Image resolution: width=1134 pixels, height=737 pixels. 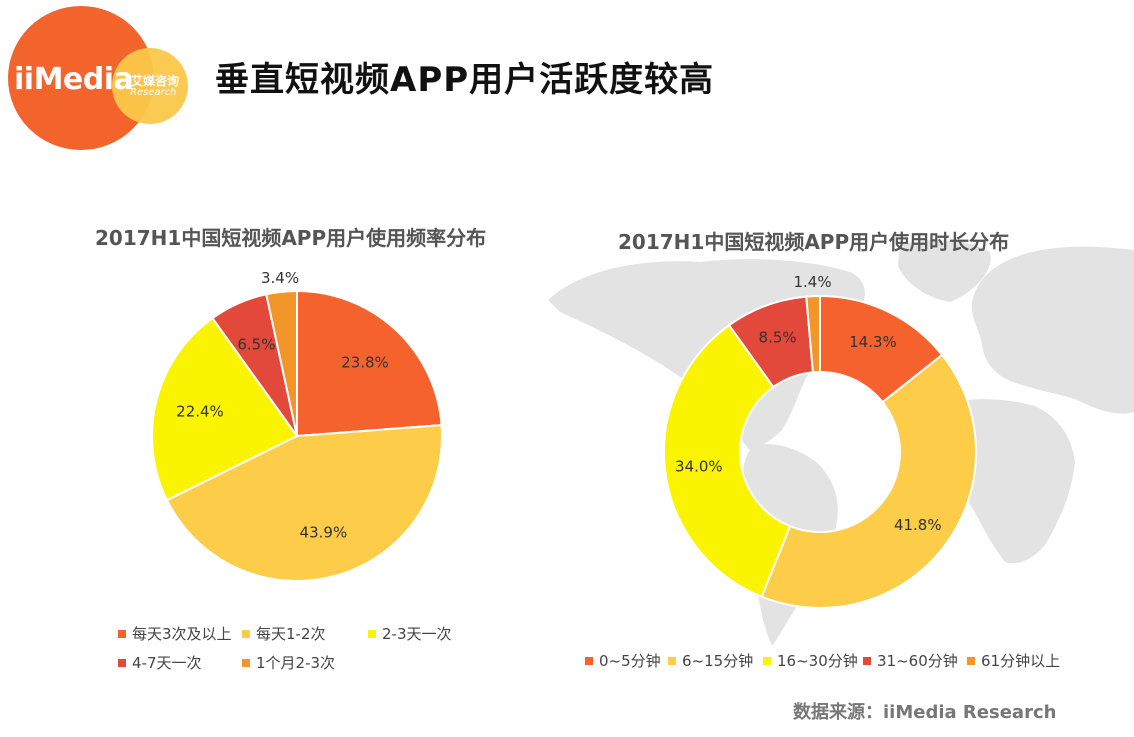 What do you see at coordinates (256, 345) in the screenshot?
I see `slice-label-0-3: 6.5%` at bounding box center [256, 345].